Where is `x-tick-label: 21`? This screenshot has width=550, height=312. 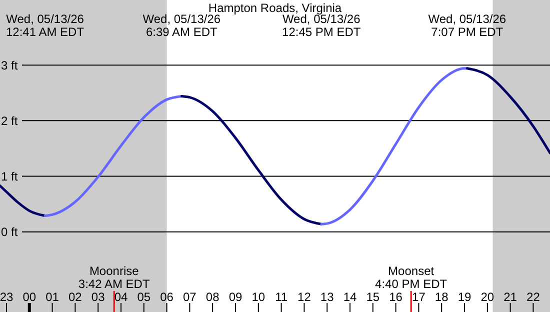
x-tick-label: 21 is located at coordinates (511, 297).